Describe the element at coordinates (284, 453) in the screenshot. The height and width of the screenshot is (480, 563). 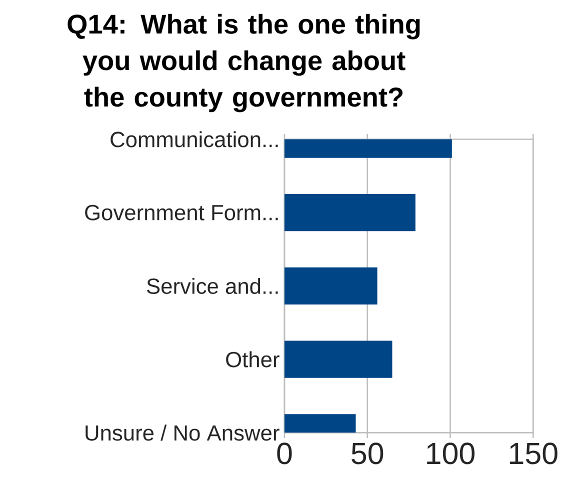
I see `x-tick-label: 0` at that location.